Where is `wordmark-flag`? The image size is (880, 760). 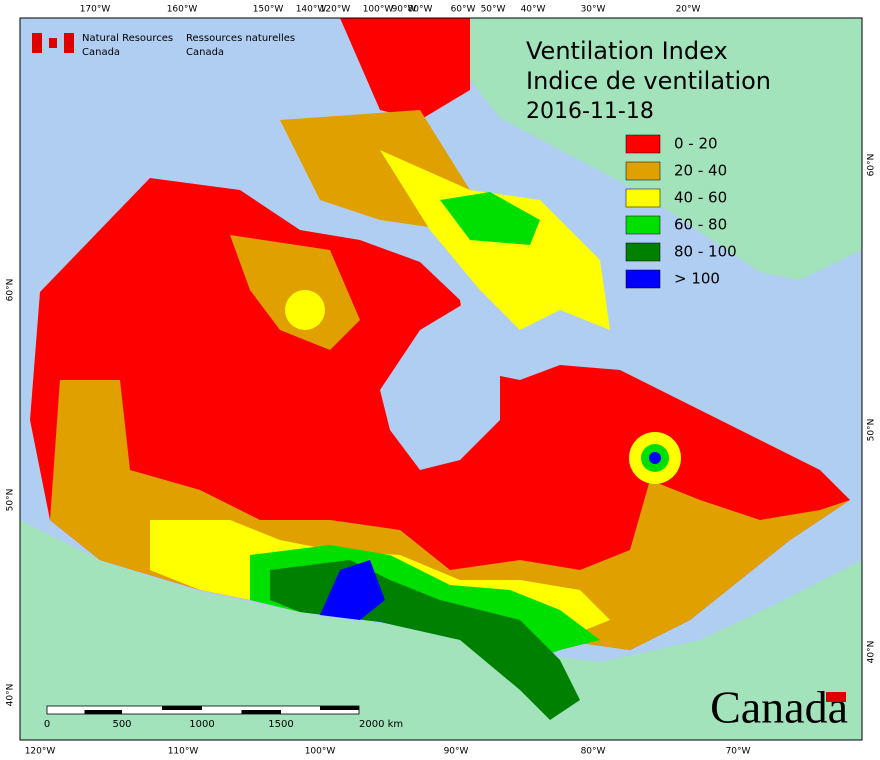
wordmark-flag is located at coordinates (836, 697).